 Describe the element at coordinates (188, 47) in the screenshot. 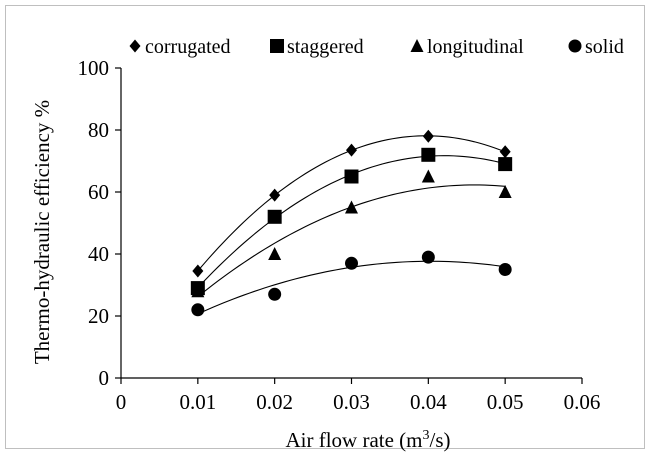

I see `legend-label-corrugated: corrugated` at that location.